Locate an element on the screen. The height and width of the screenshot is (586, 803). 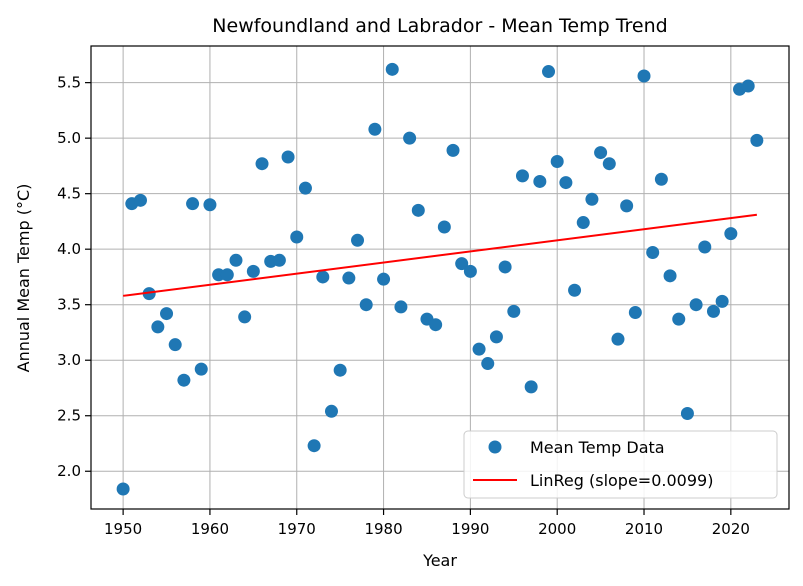
y-tick-label: 2.0 is located at coordinates (69, 471).